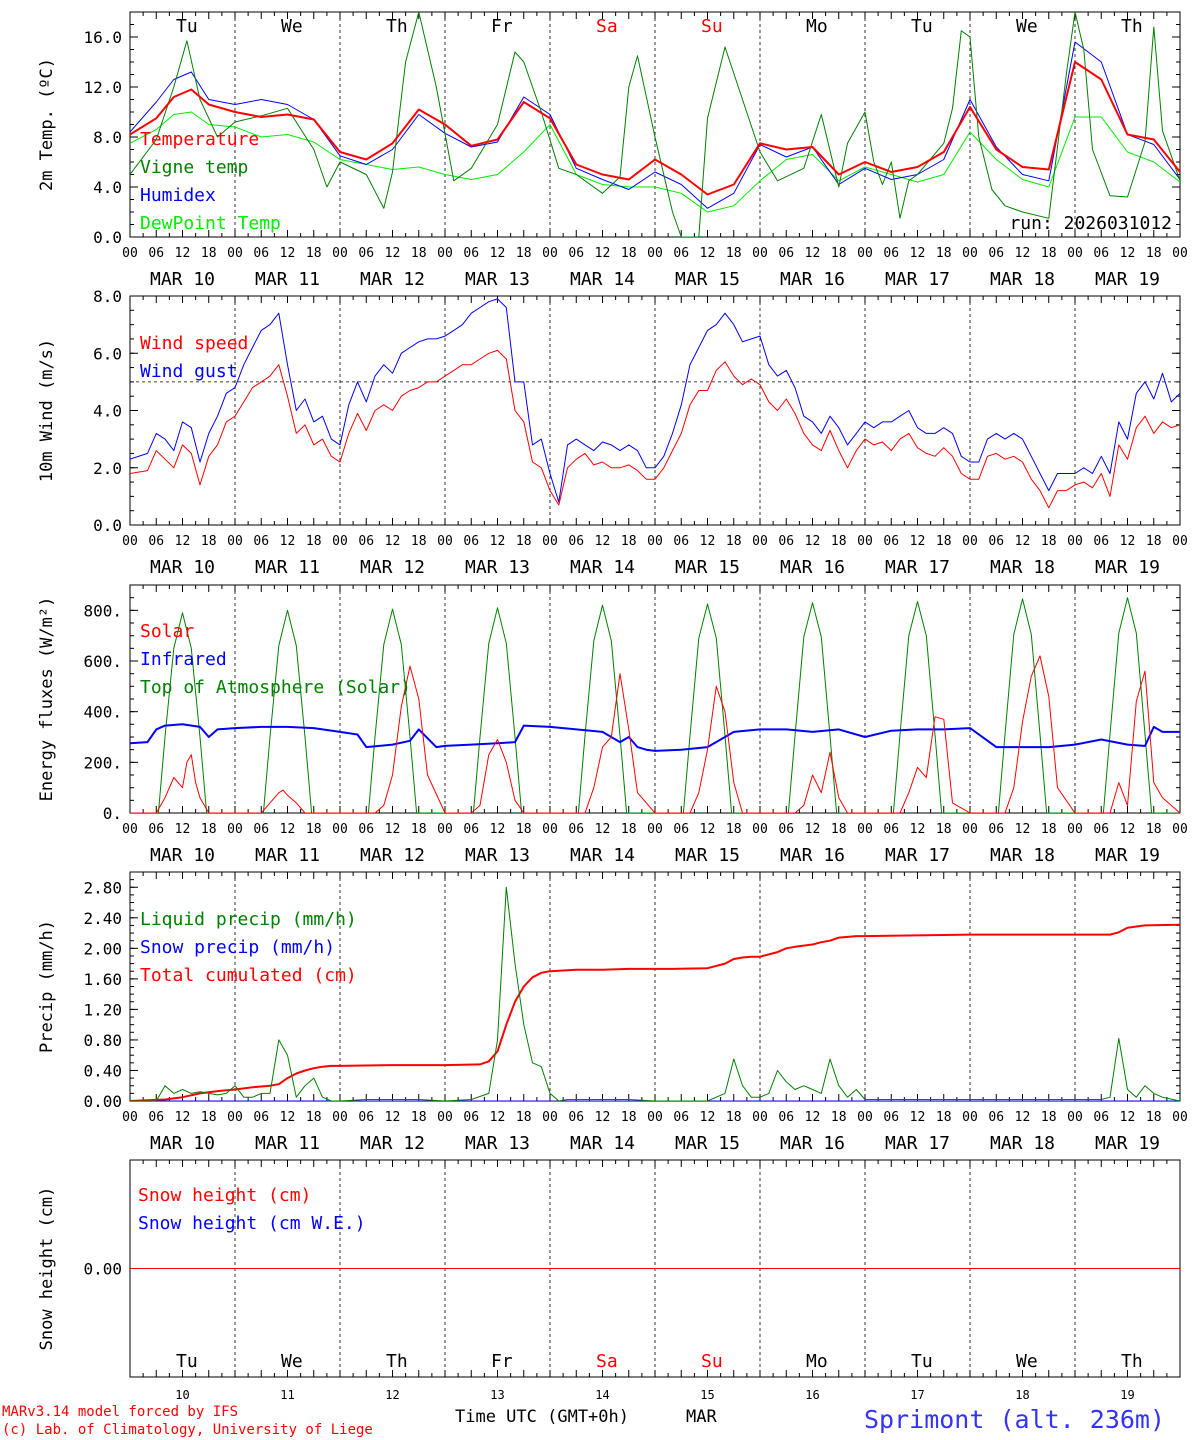 The width and height of the screenshot is (1194, 1440). What do you see at coordinates (287, 279) in the screenshot?
I see `date-label: MAR 11` at bounding box center [287, 279].